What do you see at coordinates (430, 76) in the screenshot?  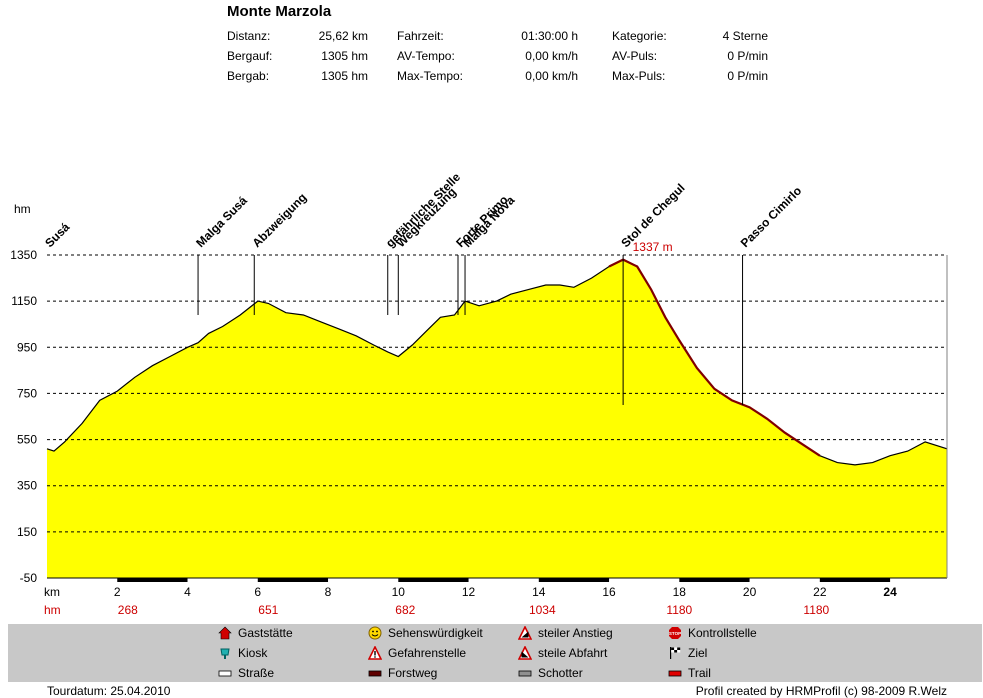 I see `stat-label: Max-Tempo:` at bounding box center [430, 76].